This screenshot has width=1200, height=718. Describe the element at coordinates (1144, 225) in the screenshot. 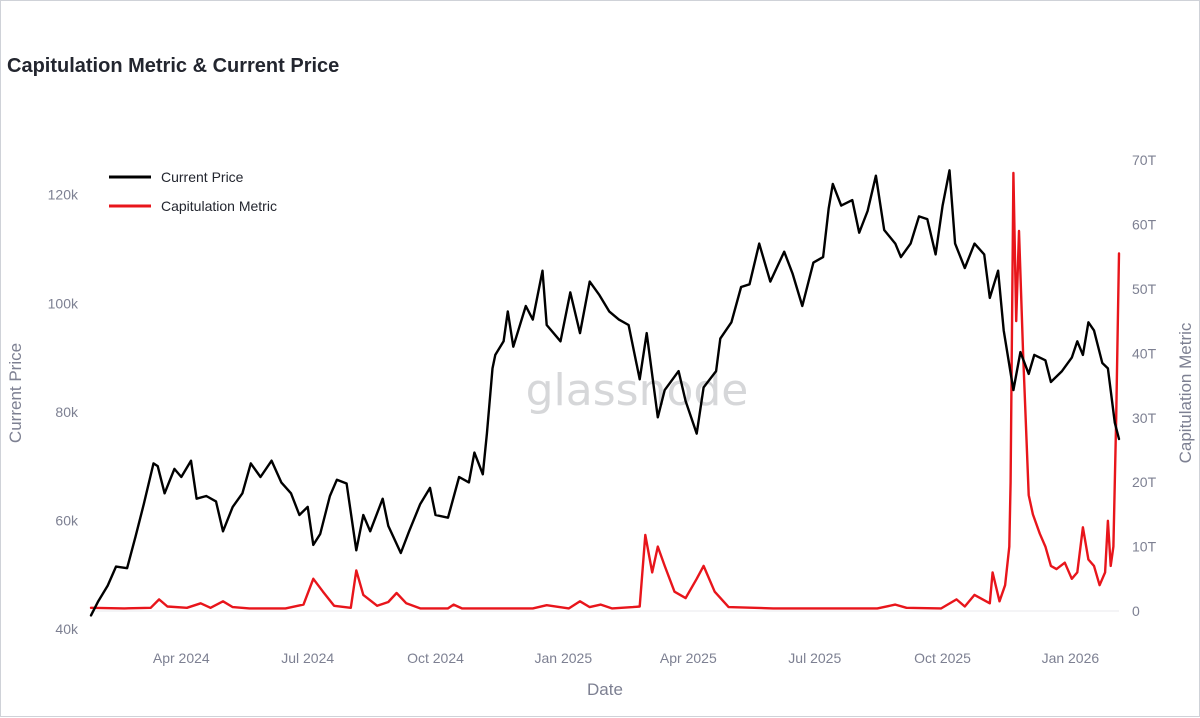

I see `y-right-tick-label: 60T` at that location.